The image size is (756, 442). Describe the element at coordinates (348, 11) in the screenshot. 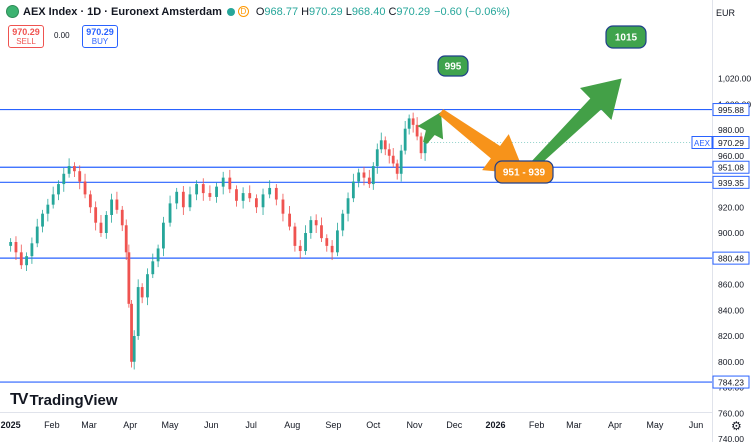

I see `low-label: L` at that location.